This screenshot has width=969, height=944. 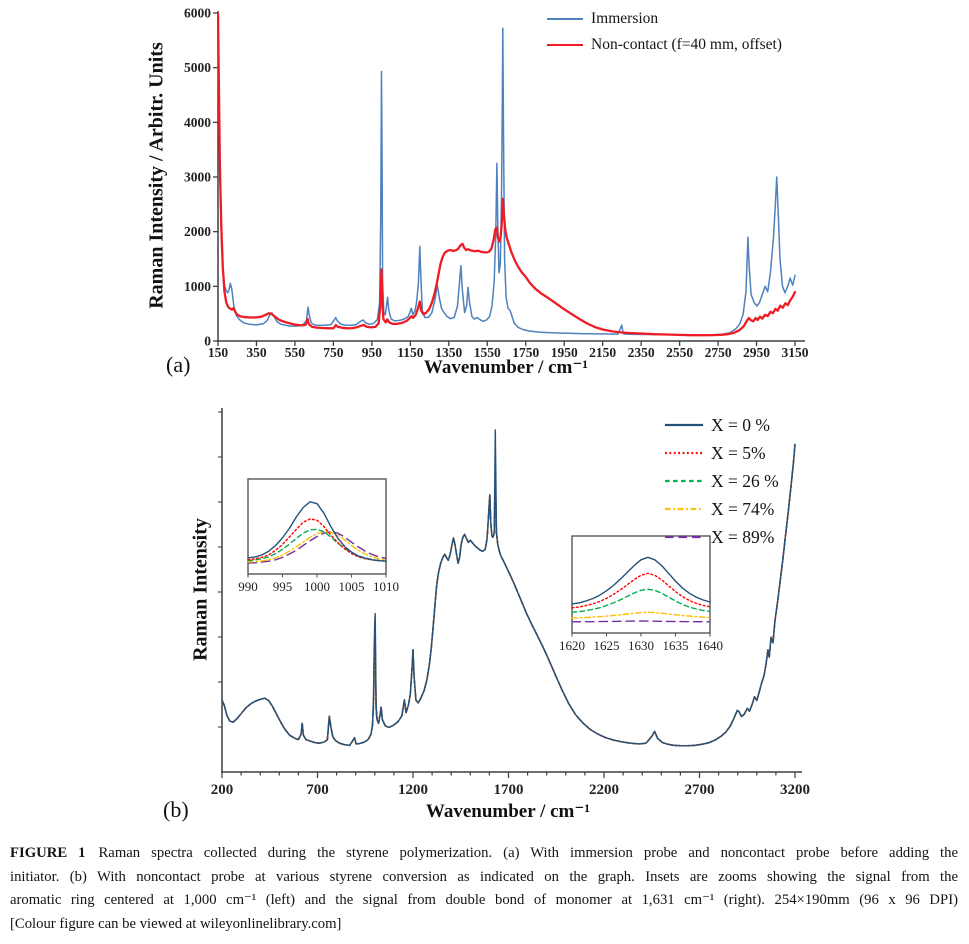 What do you see at coordinates (352, 586) in the screenshot?
I see `inset-x-tick-label: 1005` at bounding box center [352, 586].